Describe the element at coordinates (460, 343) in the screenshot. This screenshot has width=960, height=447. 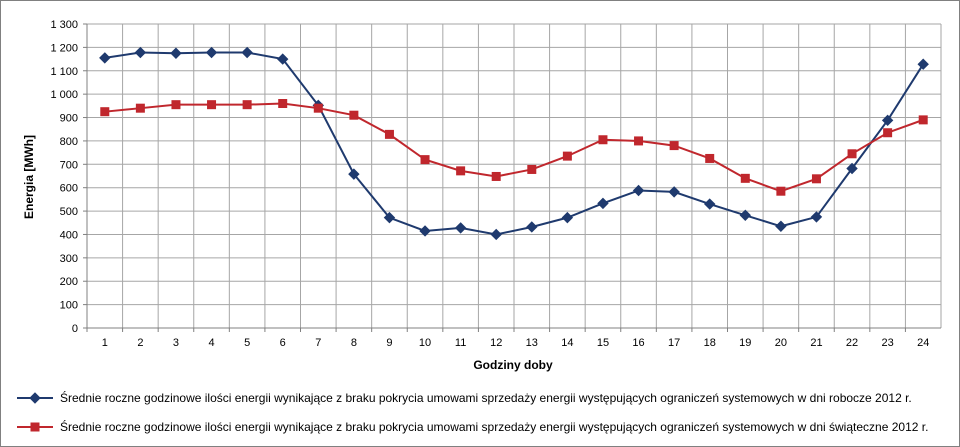
I see `x-tick-label: 11` at that location.